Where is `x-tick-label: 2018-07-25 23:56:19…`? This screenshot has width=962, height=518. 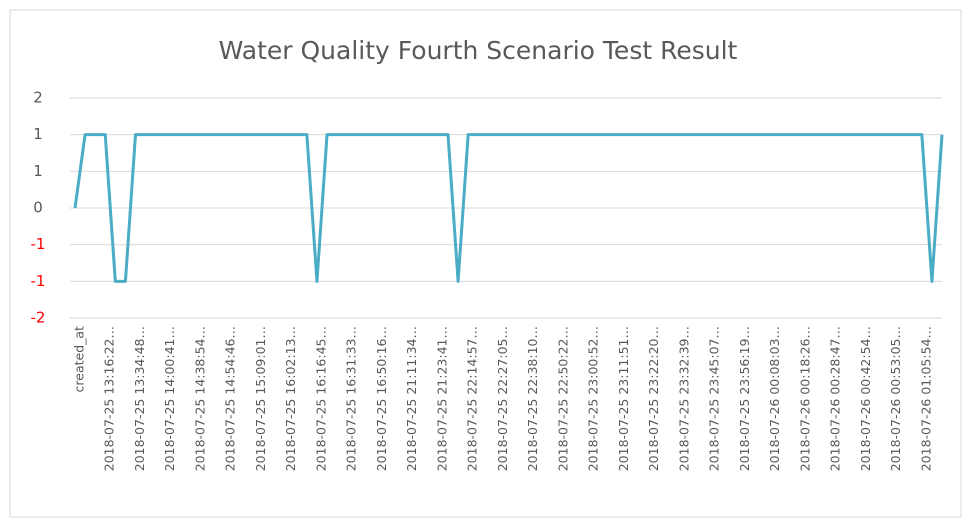
x-tick-label: 2018-07-25 23:56:19… is located at coordinates (744, 398).